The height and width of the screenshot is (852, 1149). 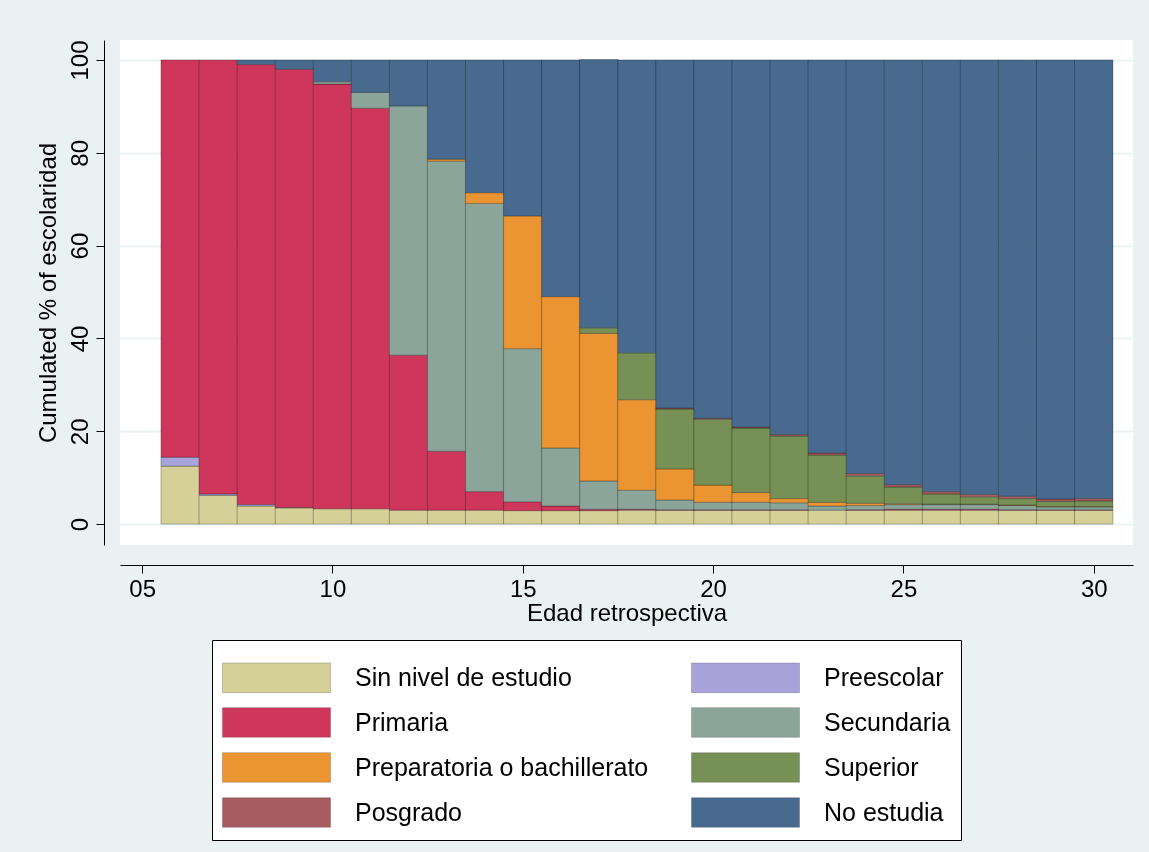 What do you see at coordinates (79, 60) in the screenshot?
I see `y-tick-label: 100` at bounding box center [79, 60].